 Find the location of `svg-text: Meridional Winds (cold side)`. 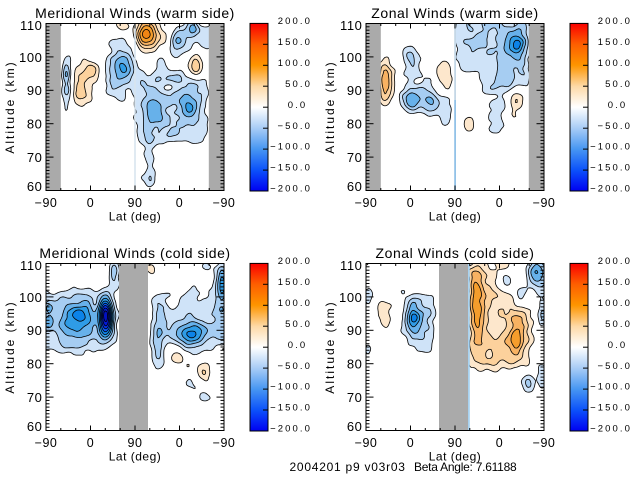

svg-text: Meridional Winds (cold side) is located at coordinates (134, 253).